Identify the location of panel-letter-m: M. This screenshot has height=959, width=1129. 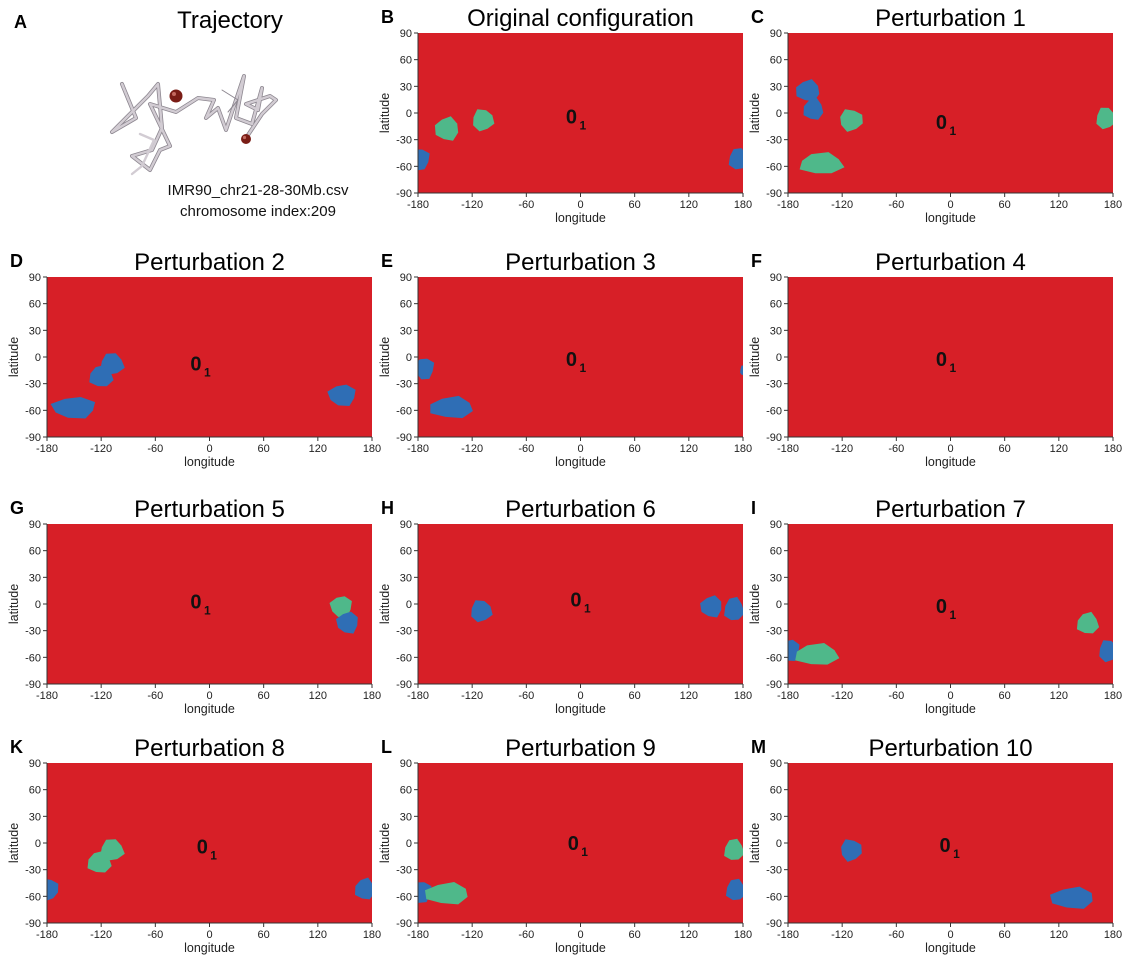
(758, 747).